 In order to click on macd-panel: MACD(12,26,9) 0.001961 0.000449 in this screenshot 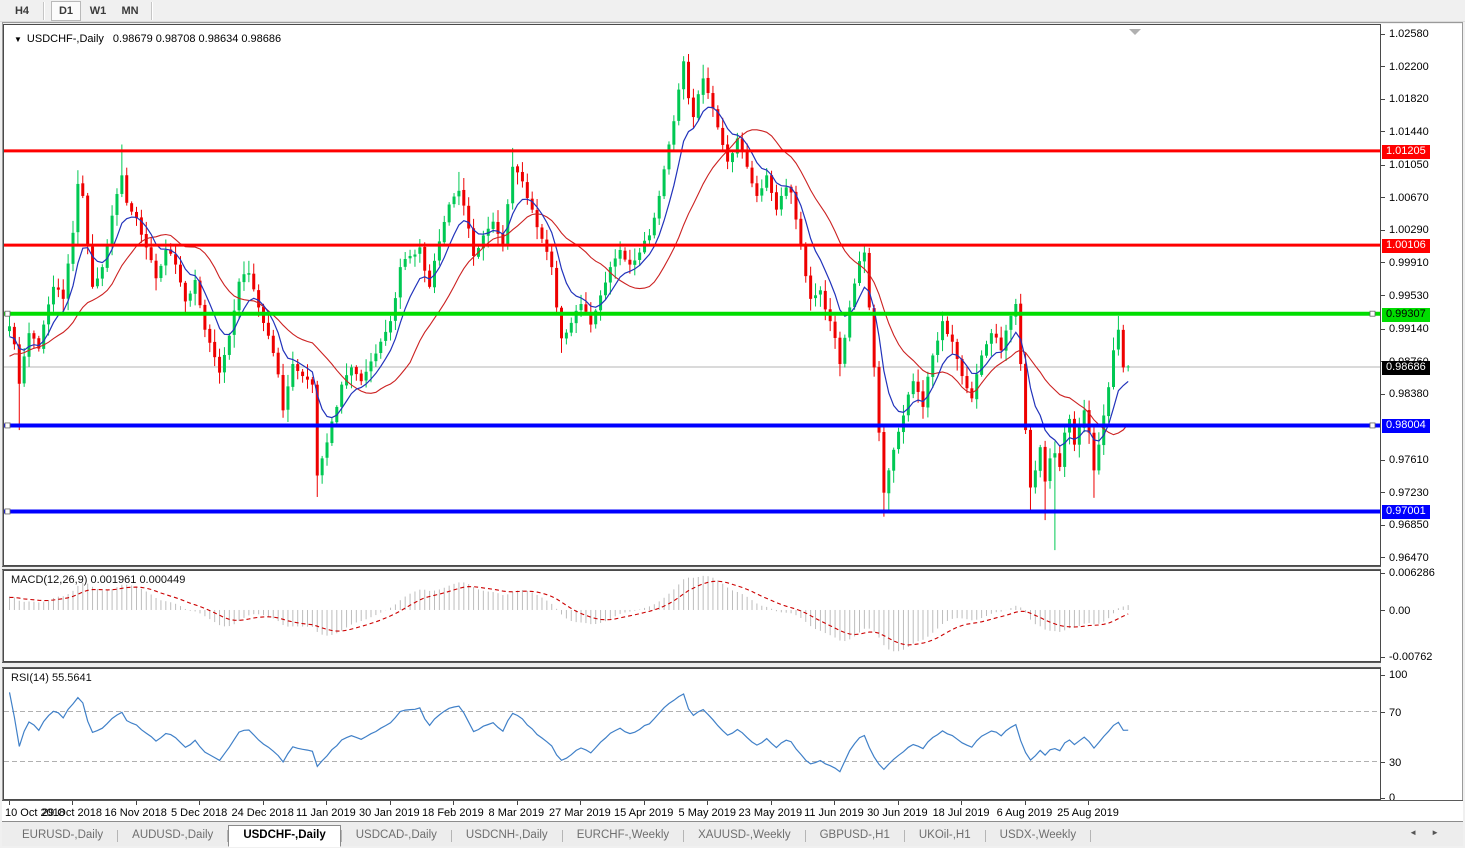, I will do `click(692, 616)`.